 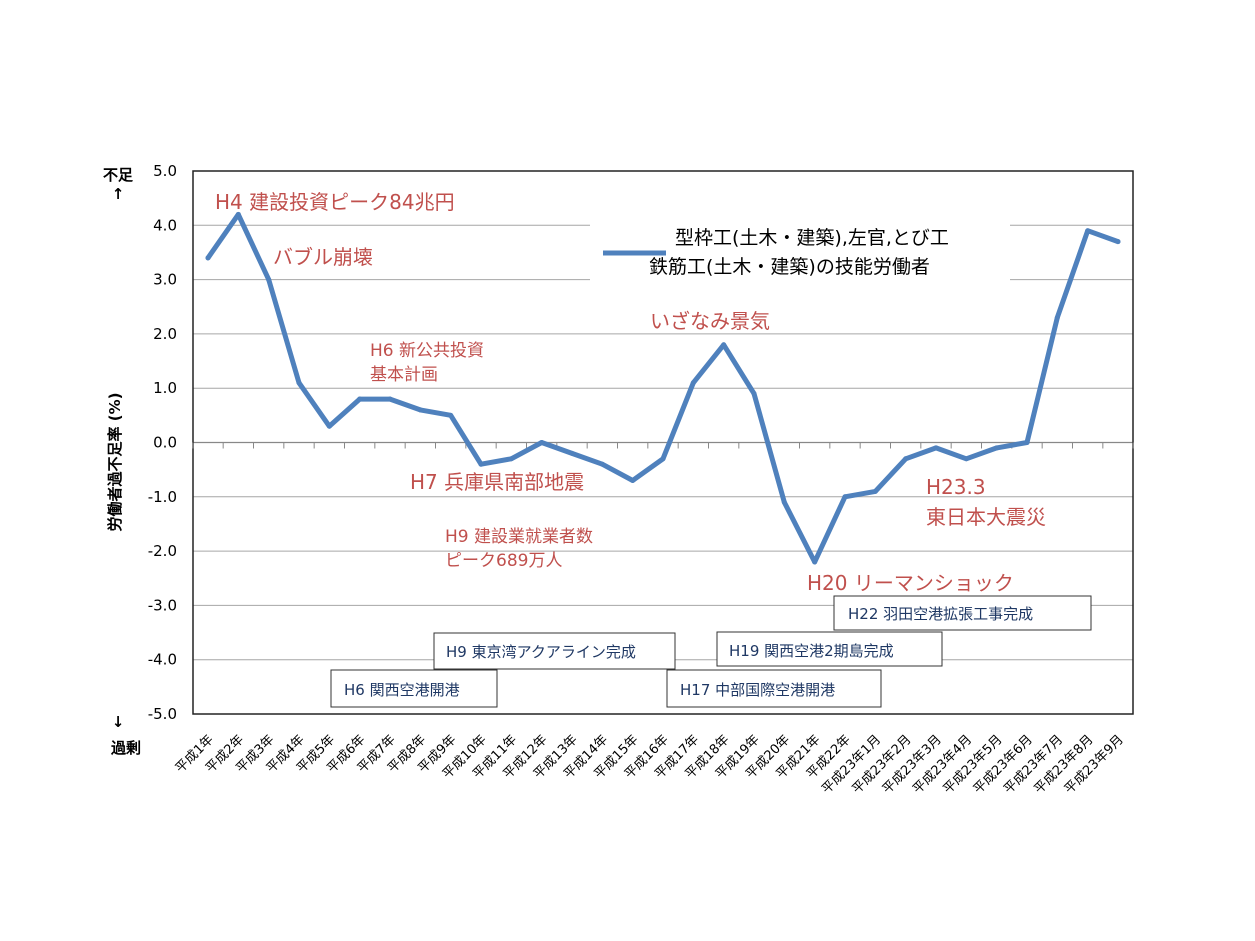 I want to click on annotation-box-centrair: H17 中部国際空港開港, so click(x=774, y=688).